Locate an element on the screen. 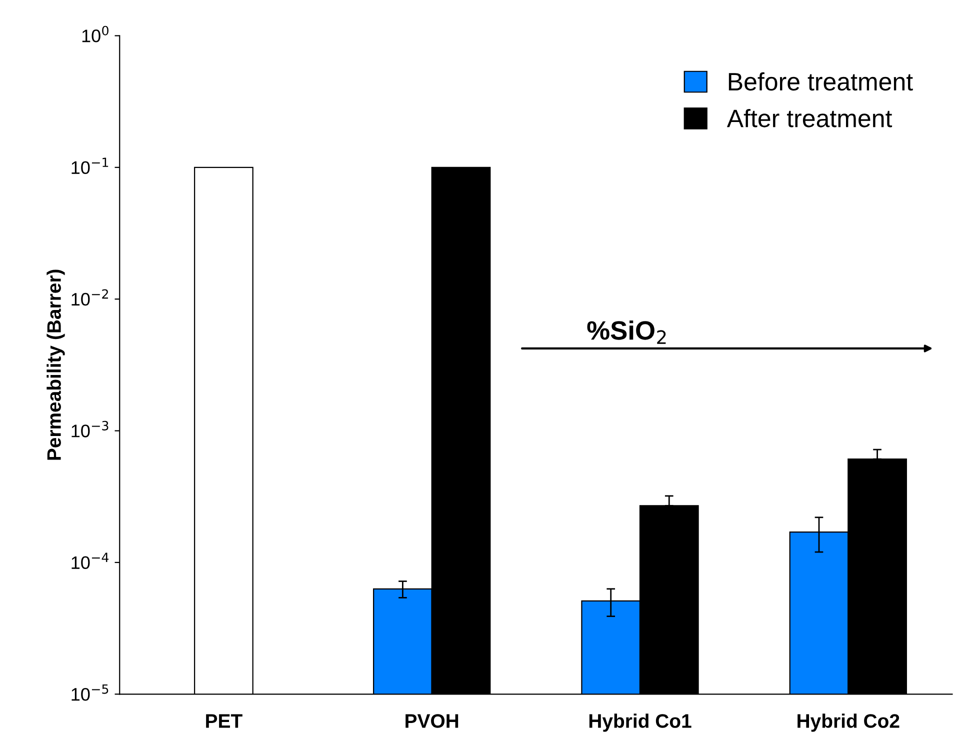 Image resolution: width=957 pixels, height=744 pixels. annotation: %SiO$_{2}$ is located at coordinates (626, 332).